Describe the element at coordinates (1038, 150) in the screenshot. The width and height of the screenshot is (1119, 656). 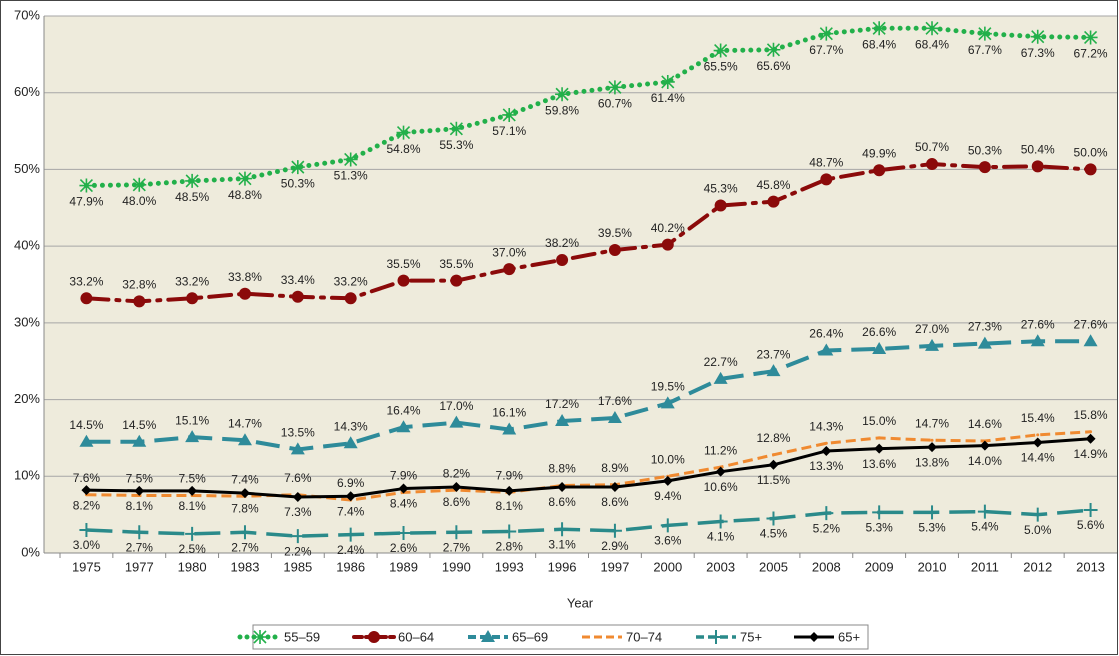
I see `data-label: 50.4%` at that location.